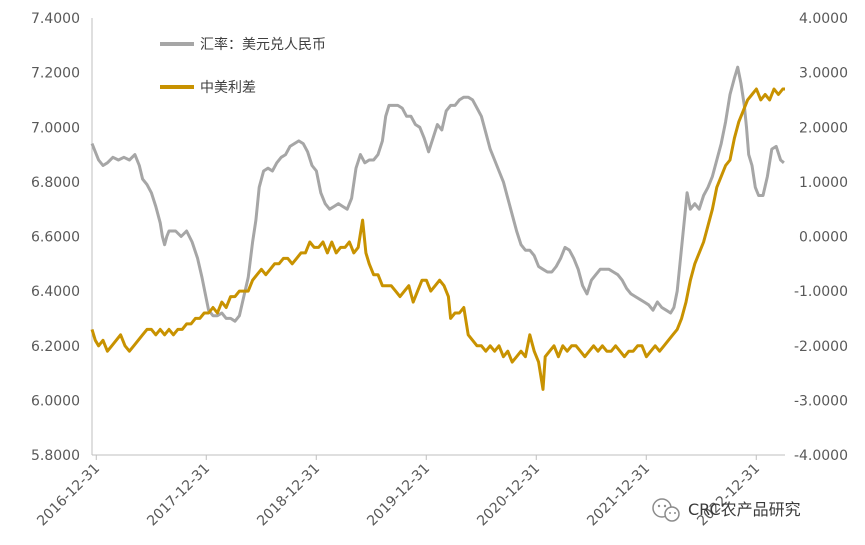 The width and height of the screenshot is (865, 545). I want to click on y-right-tick-label: 3.0000, so click(823, 74).